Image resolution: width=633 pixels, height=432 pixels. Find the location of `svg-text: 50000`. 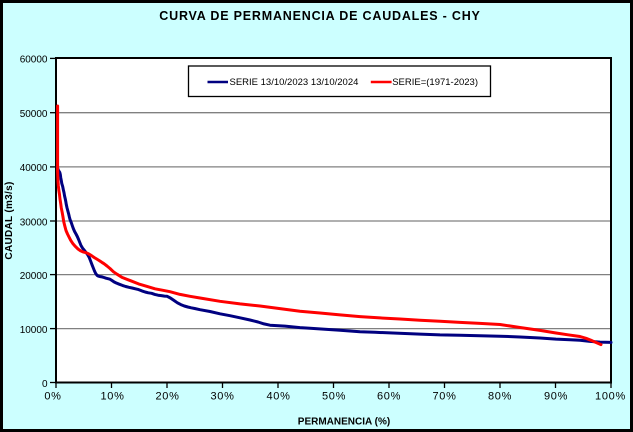

svg-text: 50000 is located at coordinates (34, 114).